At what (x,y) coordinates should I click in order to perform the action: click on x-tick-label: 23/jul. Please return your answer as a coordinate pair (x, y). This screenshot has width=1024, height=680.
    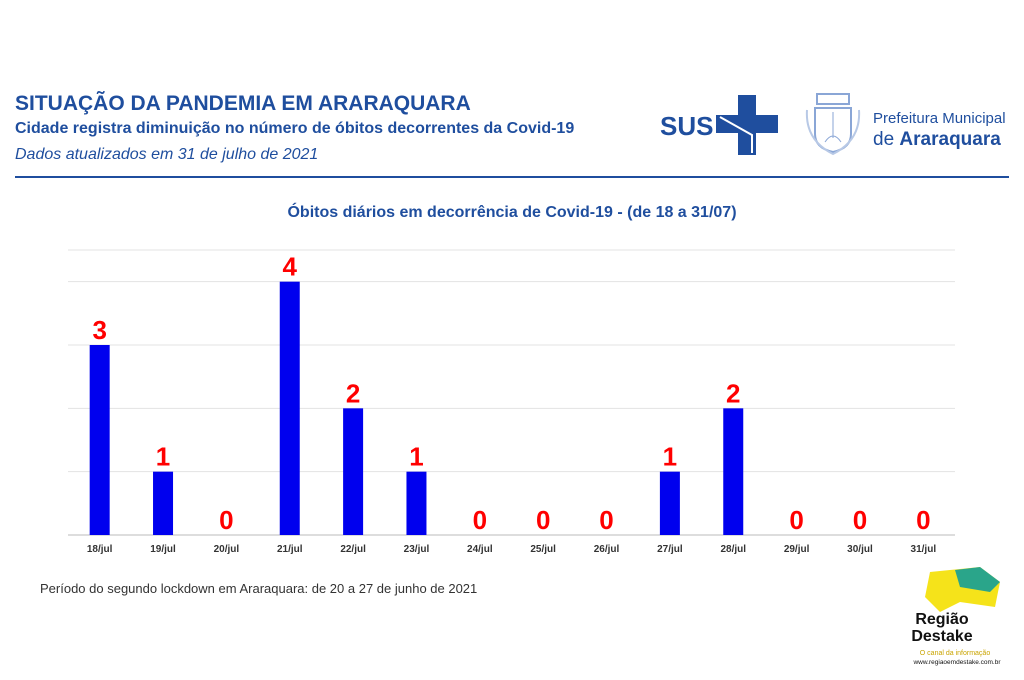
    Looking at the image, I should click on (417, 549).